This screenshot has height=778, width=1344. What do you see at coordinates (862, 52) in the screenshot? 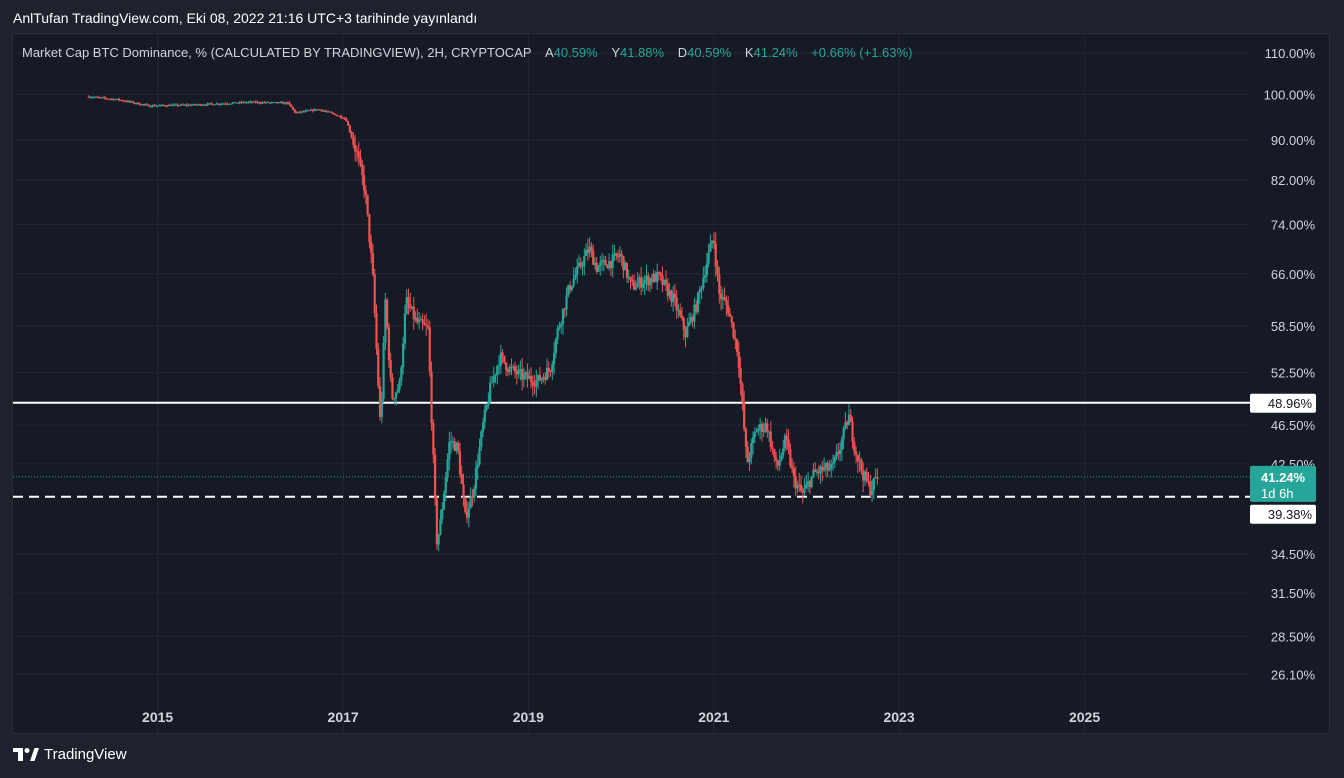
I see `legend-change: +0.66% (+1.63%)` at bounding box center [862, 52].